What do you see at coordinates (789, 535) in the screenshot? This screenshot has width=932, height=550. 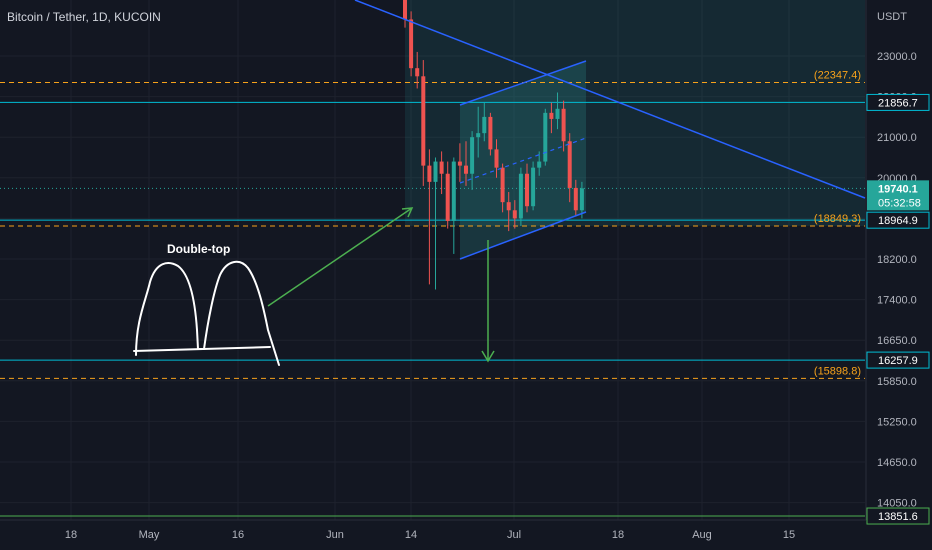 I see `time-tick-label: 15` at bounding box center [789, 535].